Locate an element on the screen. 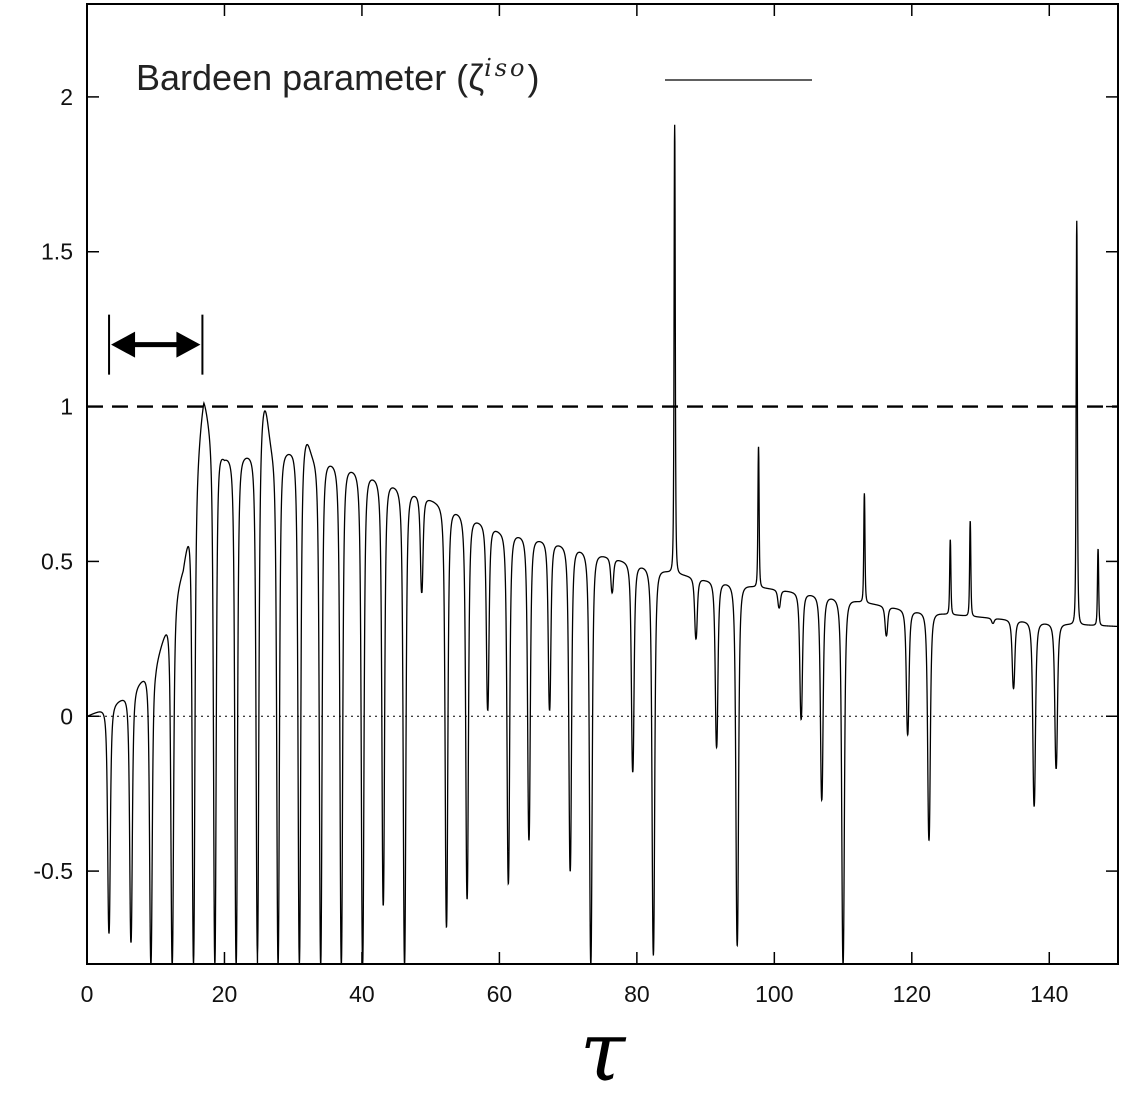  x-tick-label: 40 is located at coordinates (362, 994).